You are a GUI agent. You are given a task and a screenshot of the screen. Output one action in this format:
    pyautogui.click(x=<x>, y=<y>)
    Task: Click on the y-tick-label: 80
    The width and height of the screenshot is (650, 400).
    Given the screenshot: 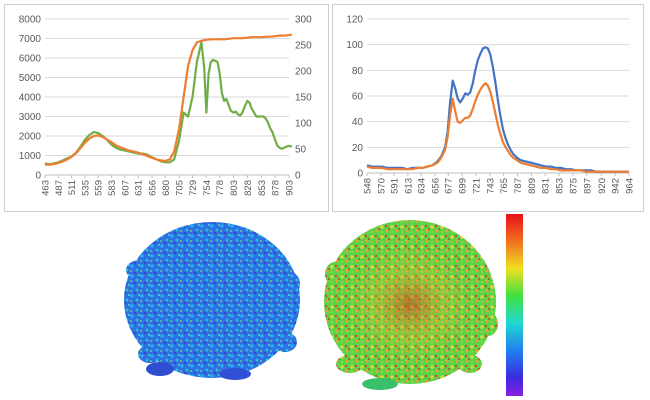 What is the action you would take?
    pyautogui.click(x=358, y=71)
    